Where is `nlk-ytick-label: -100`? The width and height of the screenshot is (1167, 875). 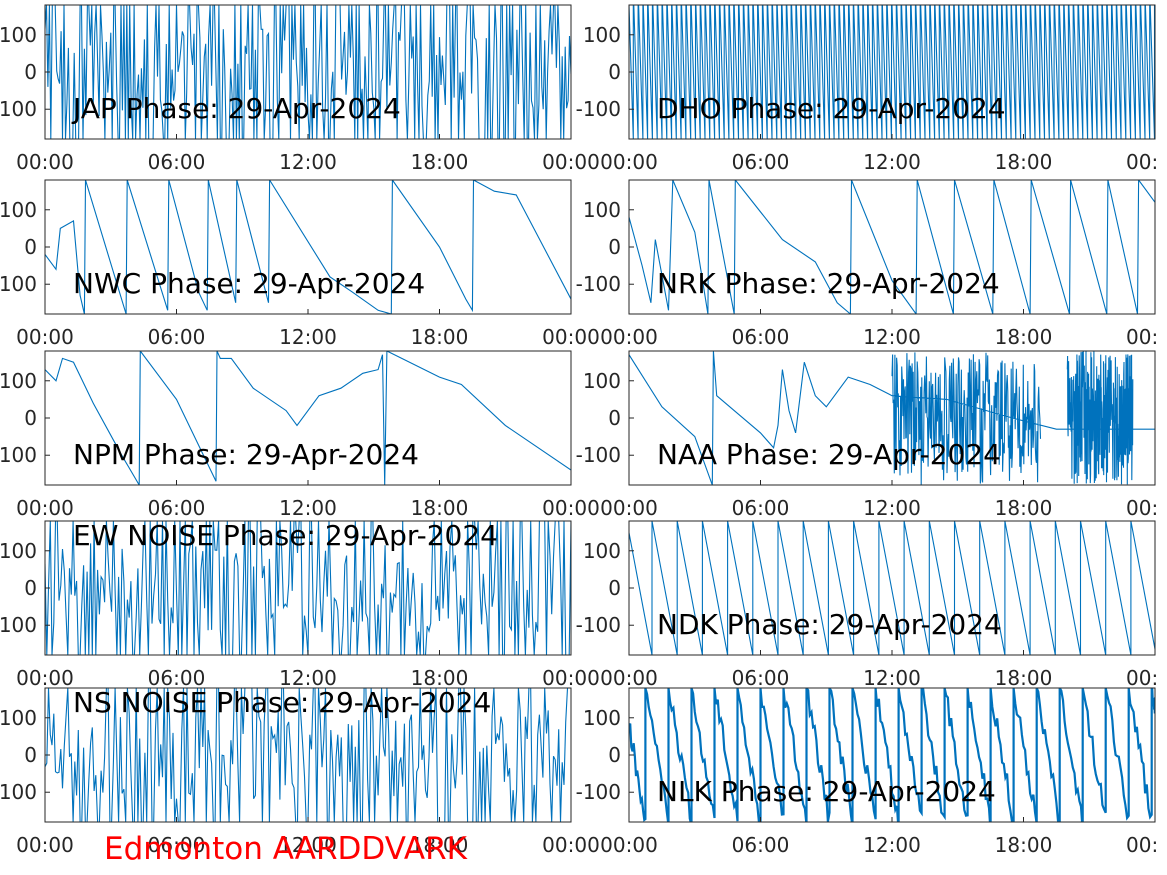
nlk-ytick-label: -100 is located at coordinates (598, 792).